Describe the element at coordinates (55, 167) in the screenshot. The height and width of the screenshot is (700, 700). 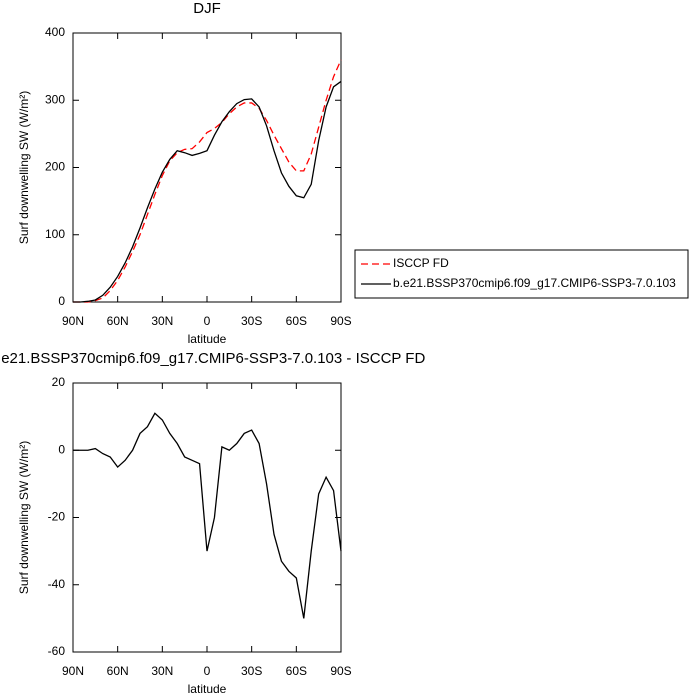
I see `y-tick-label: 200` at that location.